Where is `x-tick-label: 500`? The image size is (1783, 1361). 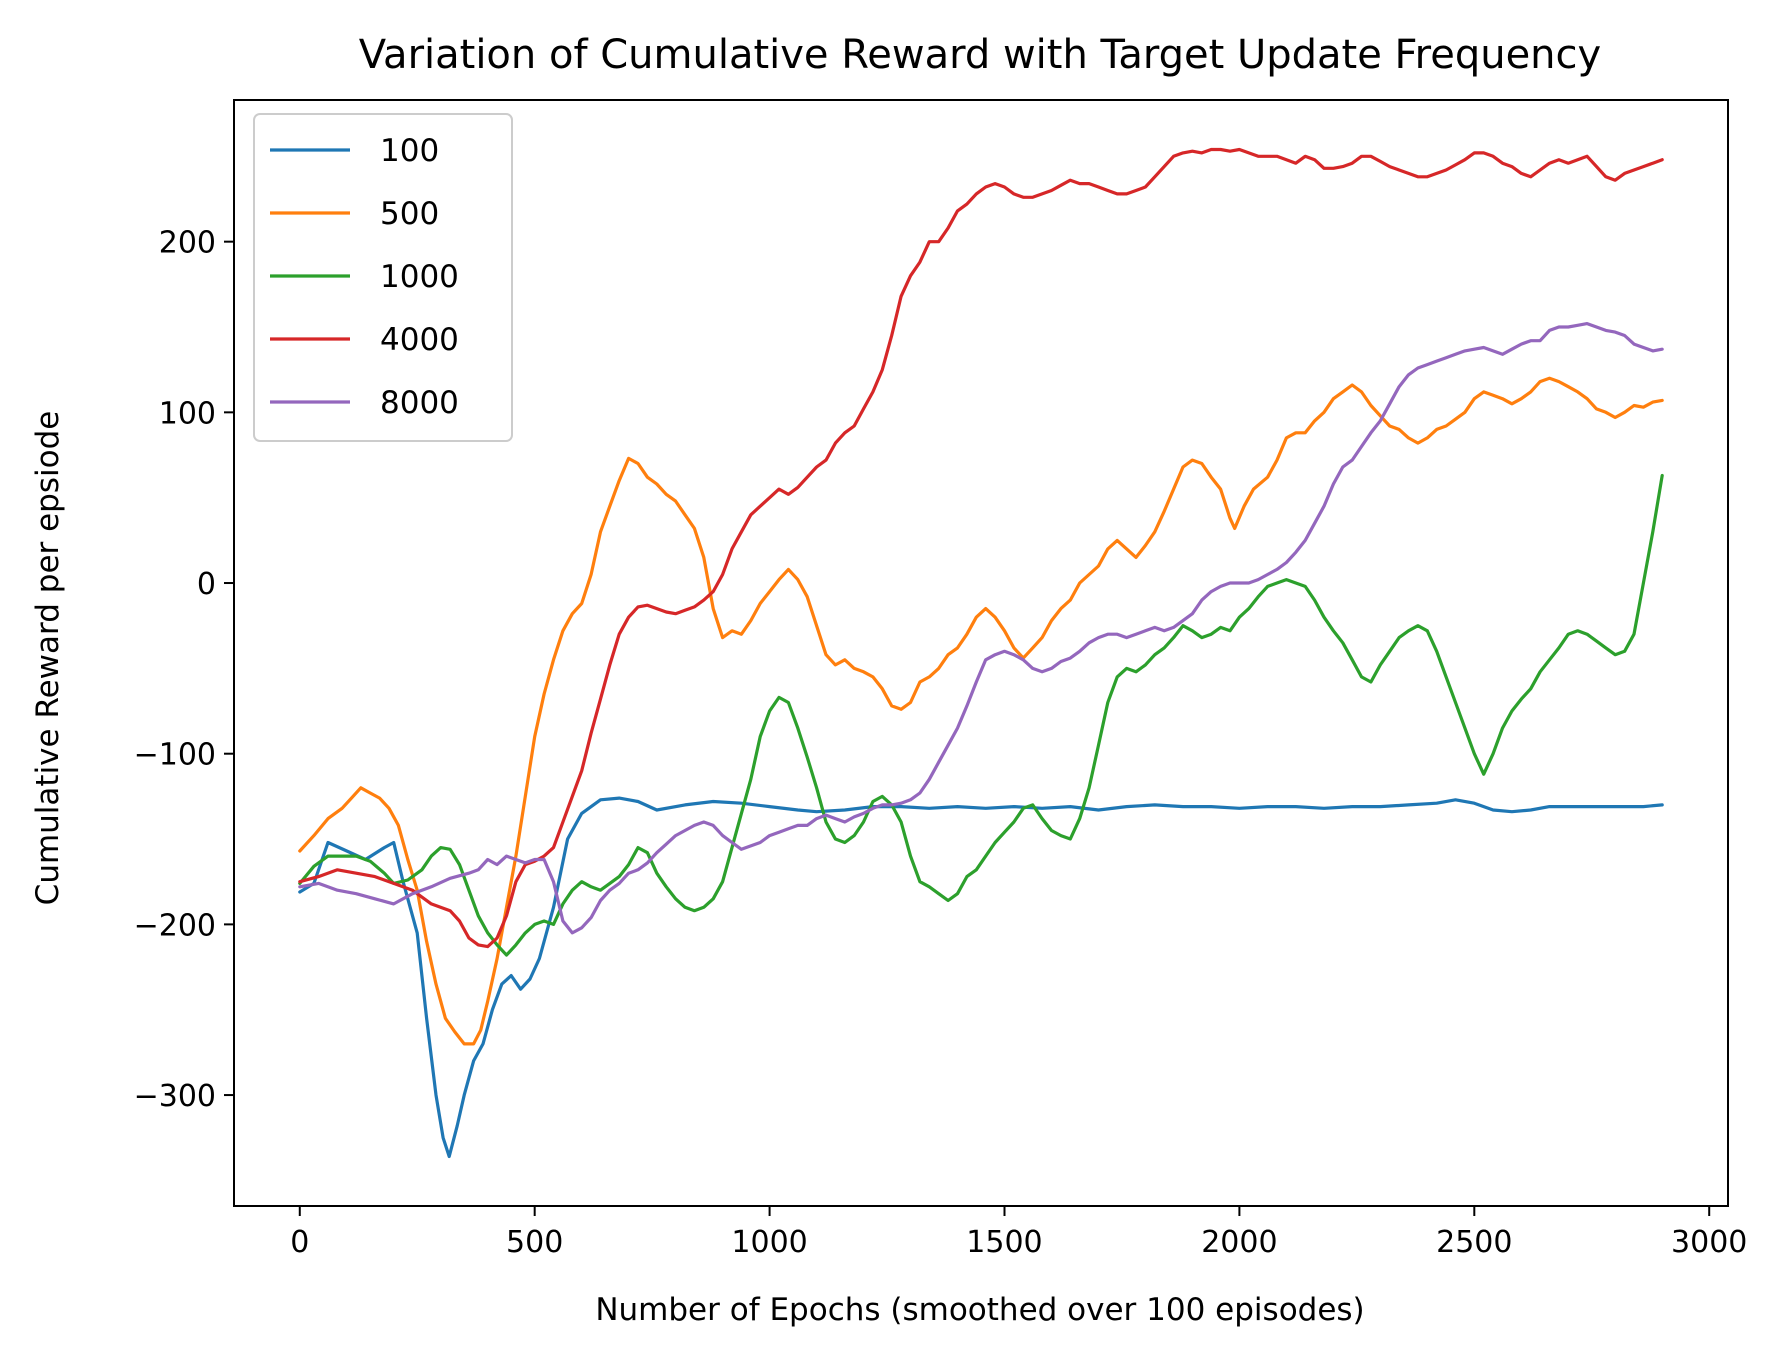 x-tick-label: 500 is located at coordinates (534, 1242).